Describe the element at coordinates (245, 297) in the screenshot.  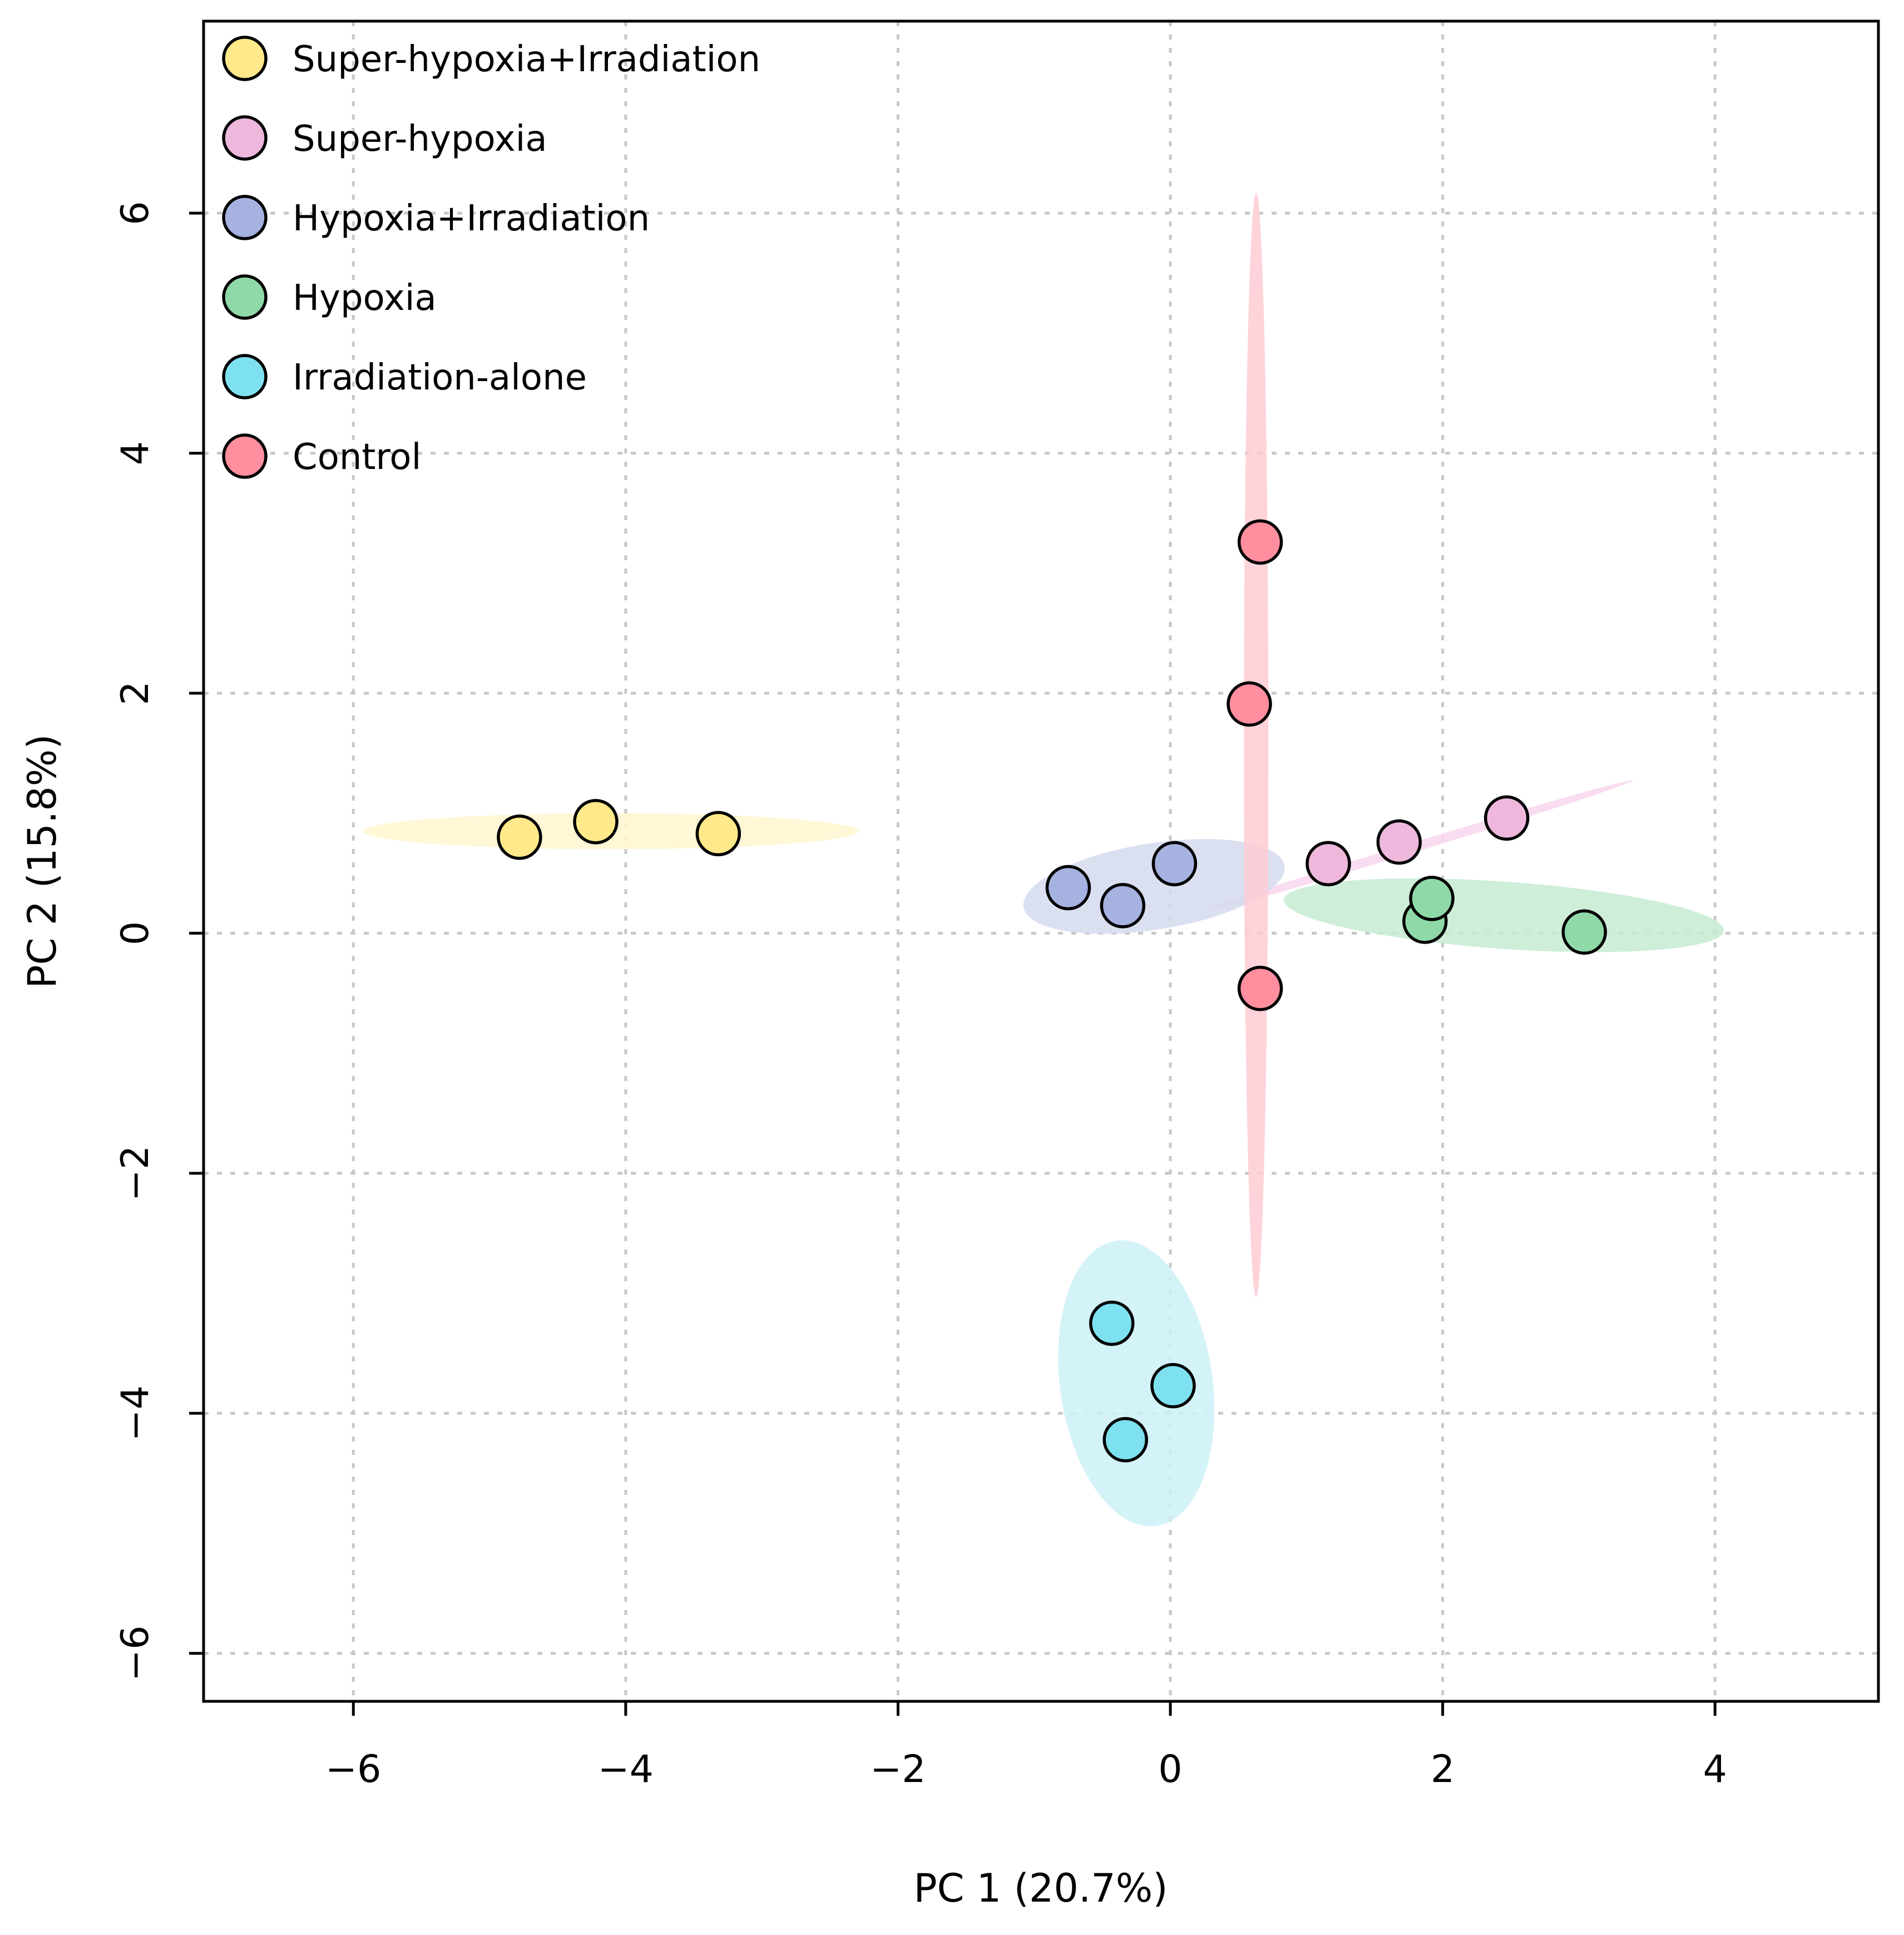
I see `legend-swatch-hypoxia` at that location.